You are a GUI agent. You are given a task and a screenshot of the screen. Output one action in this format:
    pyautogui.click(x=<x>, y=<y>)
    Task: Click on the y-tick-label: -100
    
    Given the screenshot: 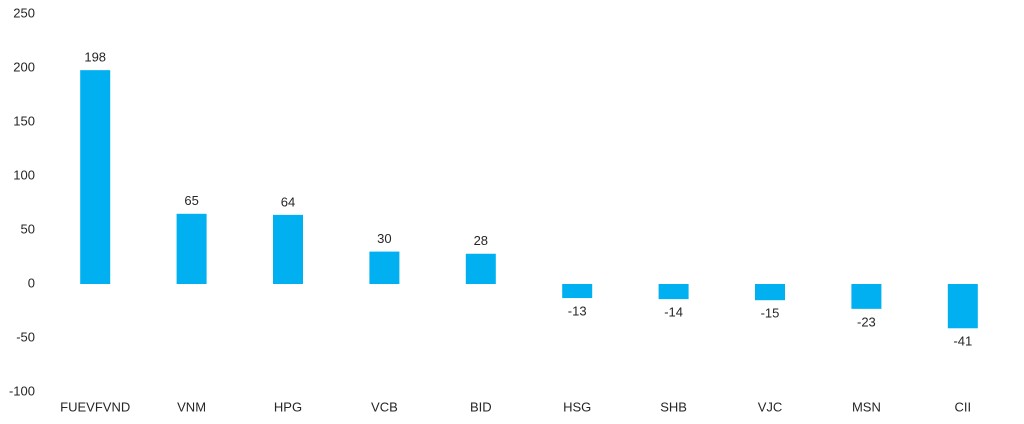 What is the action you would take?
    pyautogui.click(x=22, y=390)
    